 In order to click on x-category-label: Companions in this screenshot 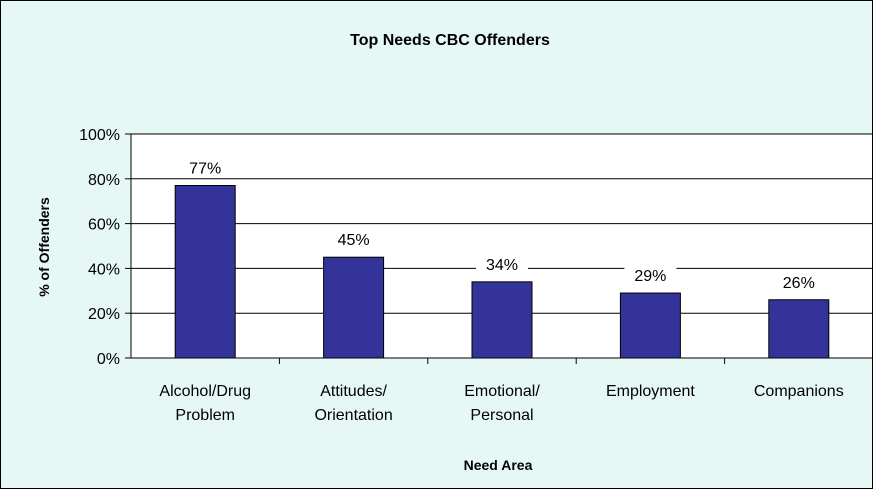, I will do `click(799, 391)`.